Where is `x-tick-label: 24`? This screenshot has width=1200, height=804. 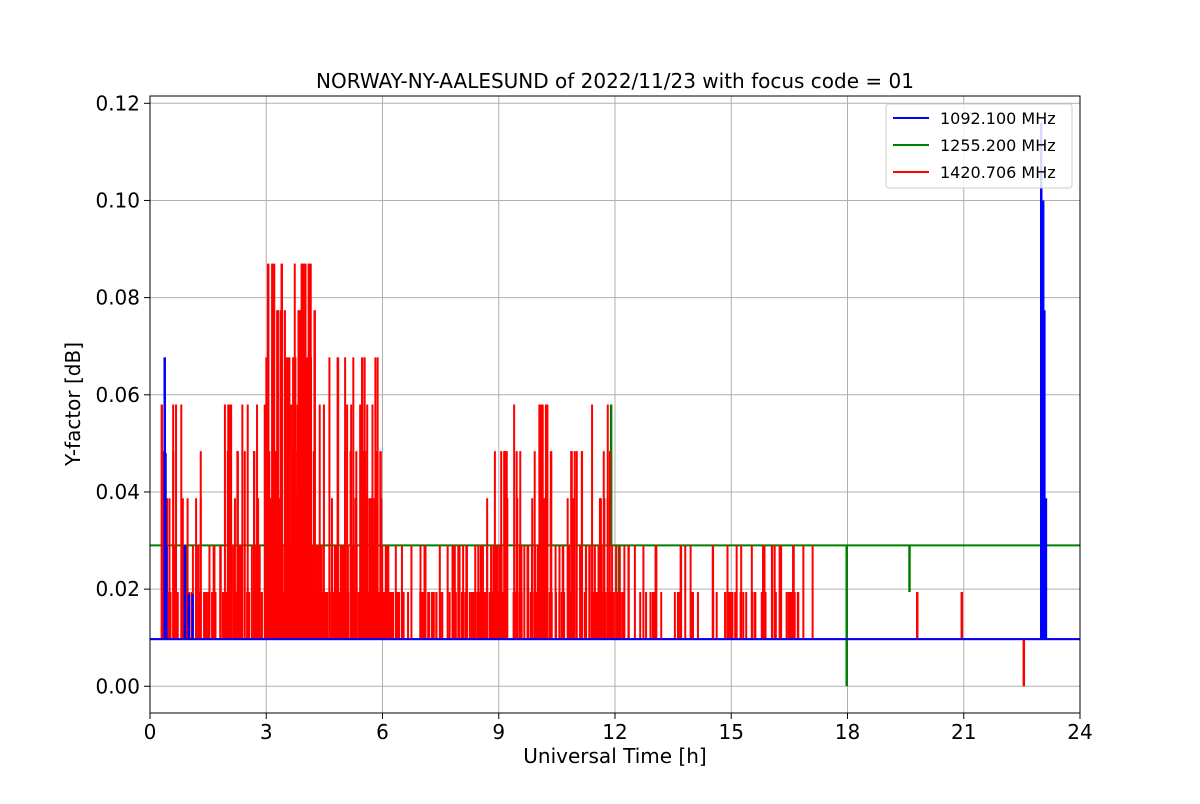
x-tick-label: 24 is located at coordinates (1079, 732).